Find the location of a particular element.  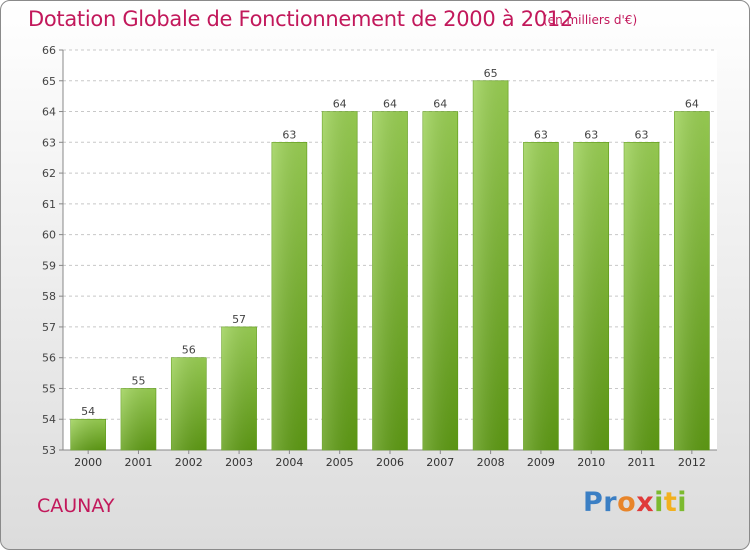

y-tick-label: 60 is located at coordinates (49, 235).